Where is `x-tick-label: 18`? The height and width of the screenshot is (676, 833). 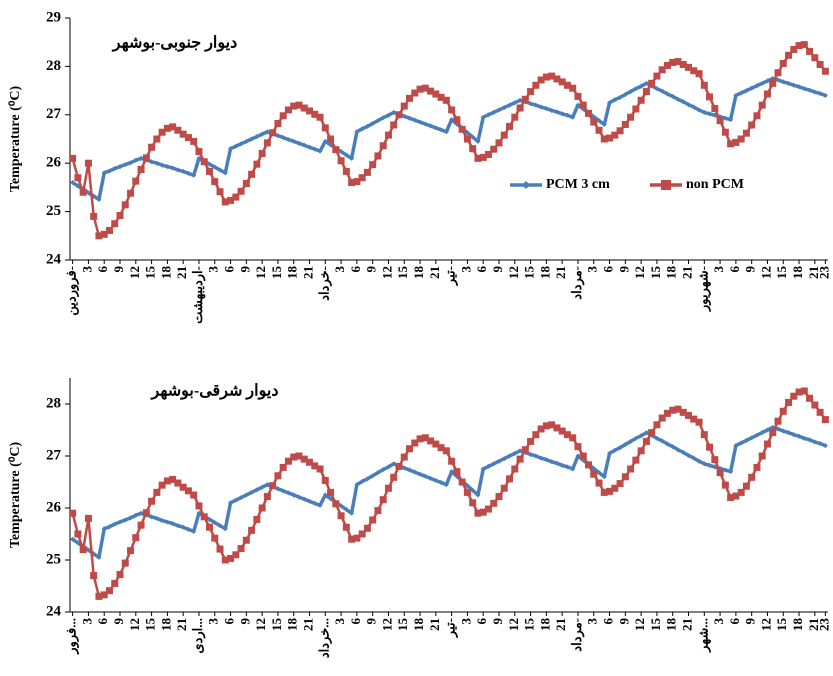 x-tick-label: 18 is located at coordinates (797, 625).